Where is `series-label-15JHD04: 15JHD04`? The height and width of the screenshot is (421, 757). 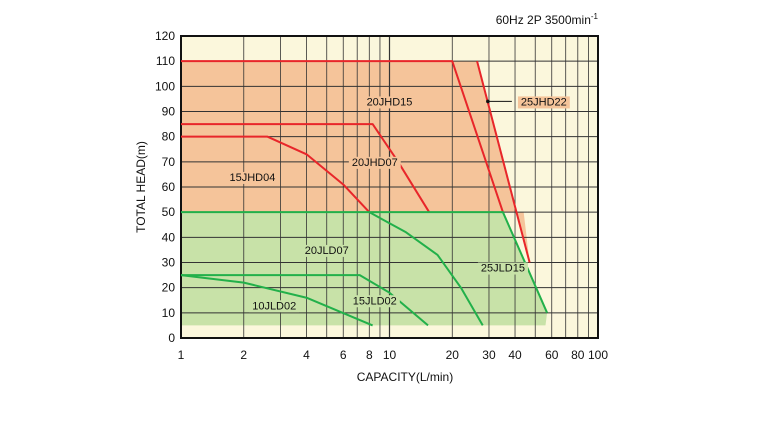
series-label-15JHD04: 15JHD04 is located at coordinates (252, 178).